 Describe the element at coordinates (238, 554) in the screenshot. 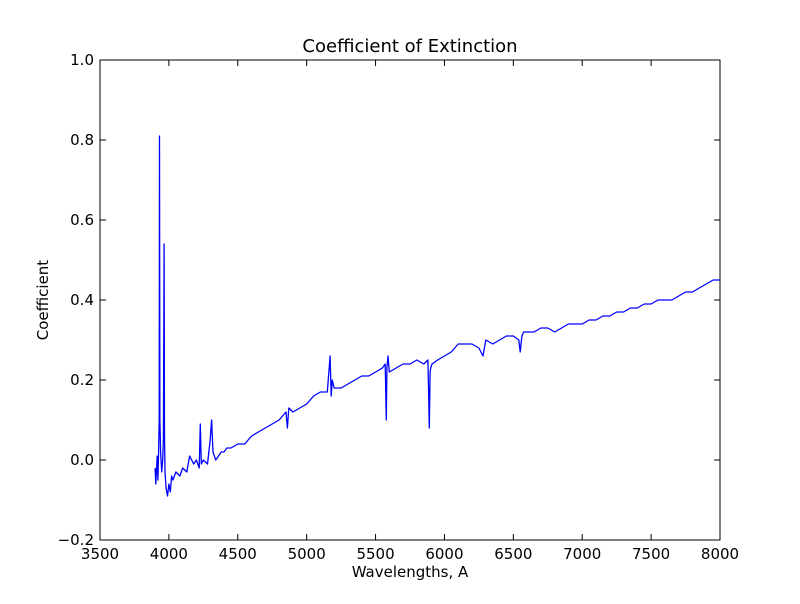

I see `x-tick-label: 4500` at that location.